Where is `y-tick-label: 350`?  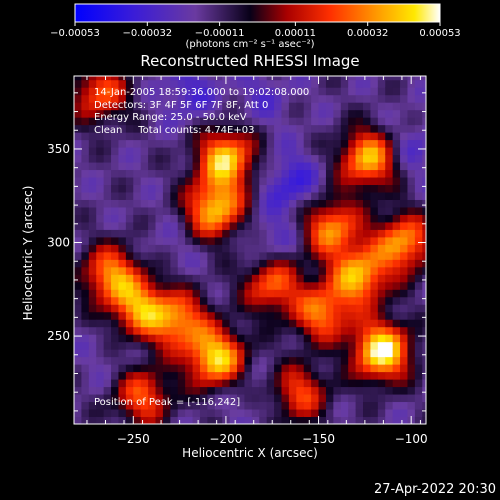 y-tick-label: 350 is located at coordinates (58, 149).